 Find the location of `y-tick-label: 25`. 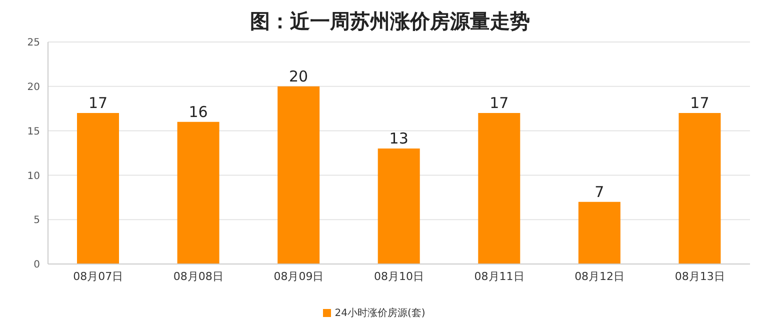

y-tick-label: 25 is located at coordinates (33, 43).